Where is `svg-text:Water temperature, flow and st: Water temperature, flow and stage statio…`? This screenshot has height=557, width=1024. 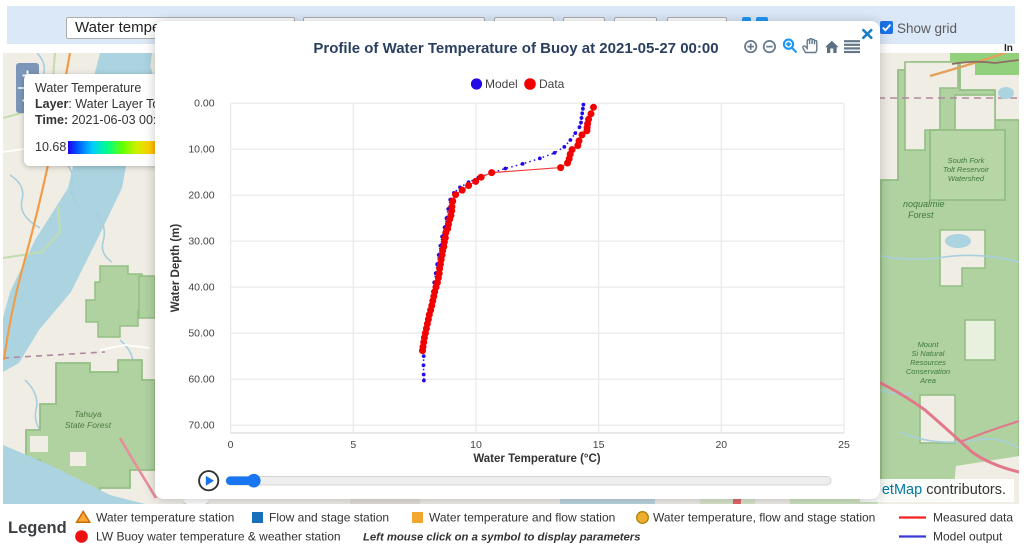 svg-text:Water temperature, flow and st: Water temperature, flow and stage statio… is located at coordinates (764, 518).